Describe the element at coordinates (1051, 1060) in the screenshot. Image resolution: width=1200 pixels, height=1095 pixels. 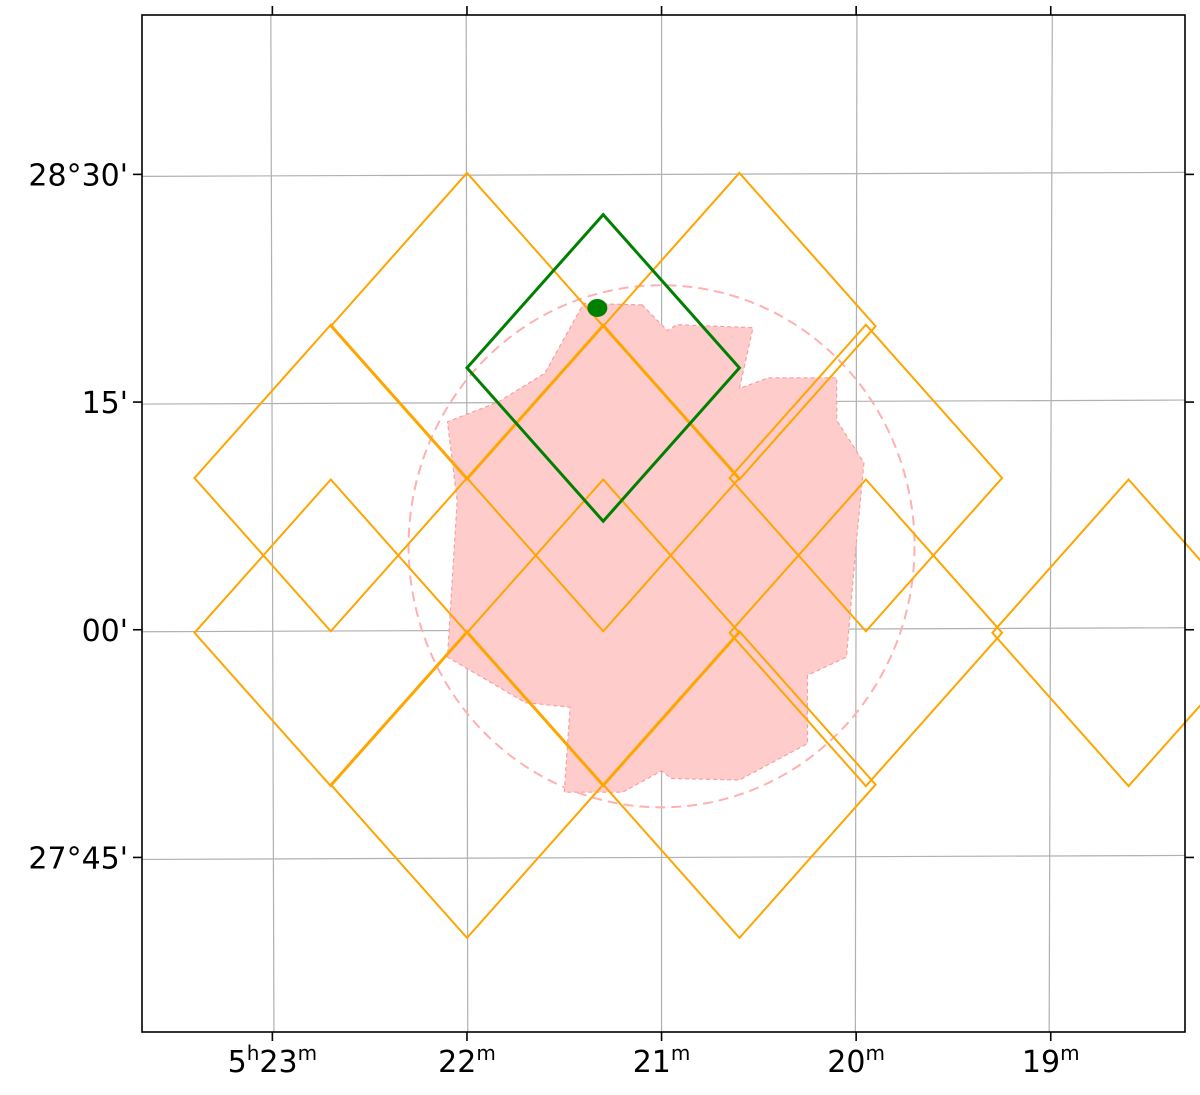
I see `ra-tick-label: 19m` at that location.